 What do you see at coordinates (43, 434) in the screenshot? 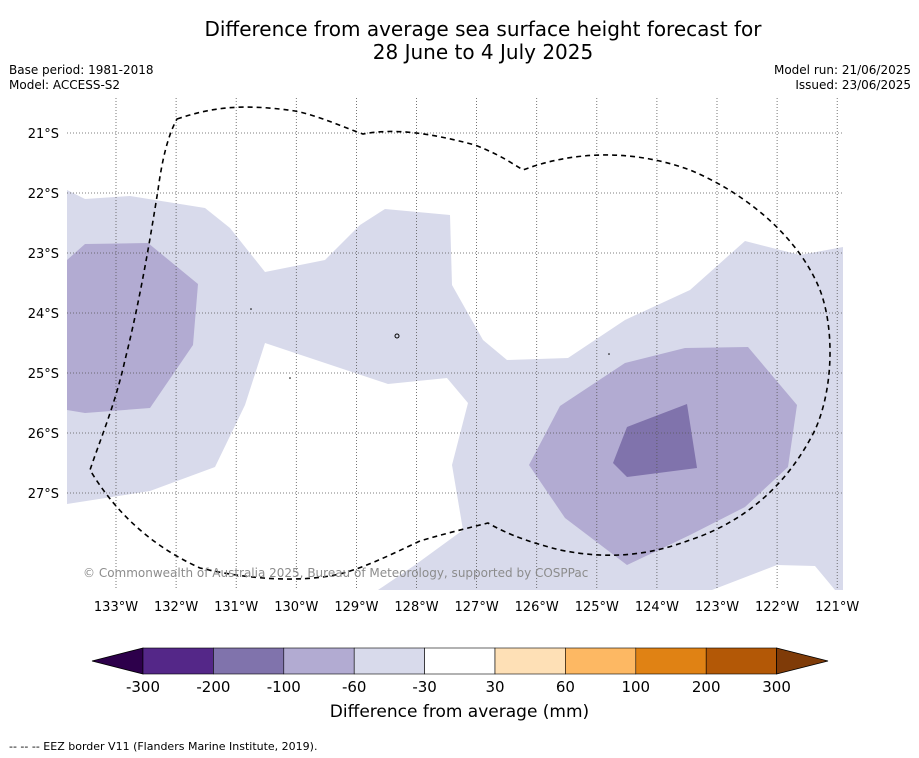
I see `lat-tick-label: 26°S` at bounding box center [43, 434].